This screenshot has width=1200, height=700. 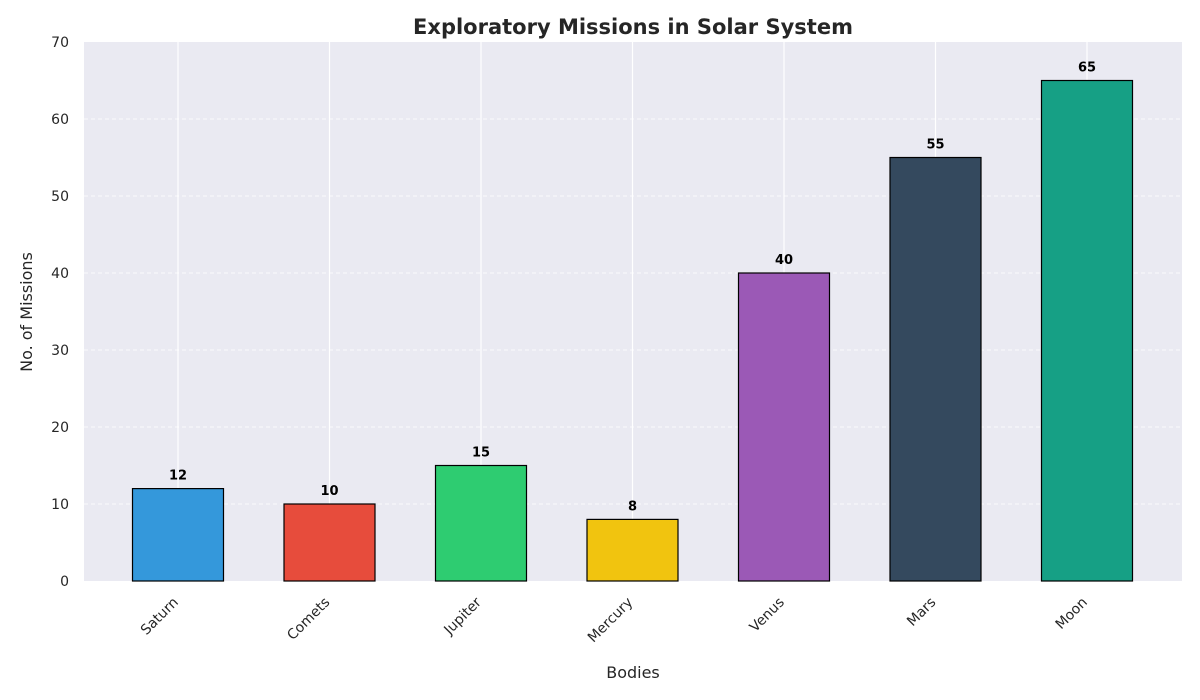 I want to click on chart-title: Exploratory Missions in Solar System, so click(x=633, y=27).